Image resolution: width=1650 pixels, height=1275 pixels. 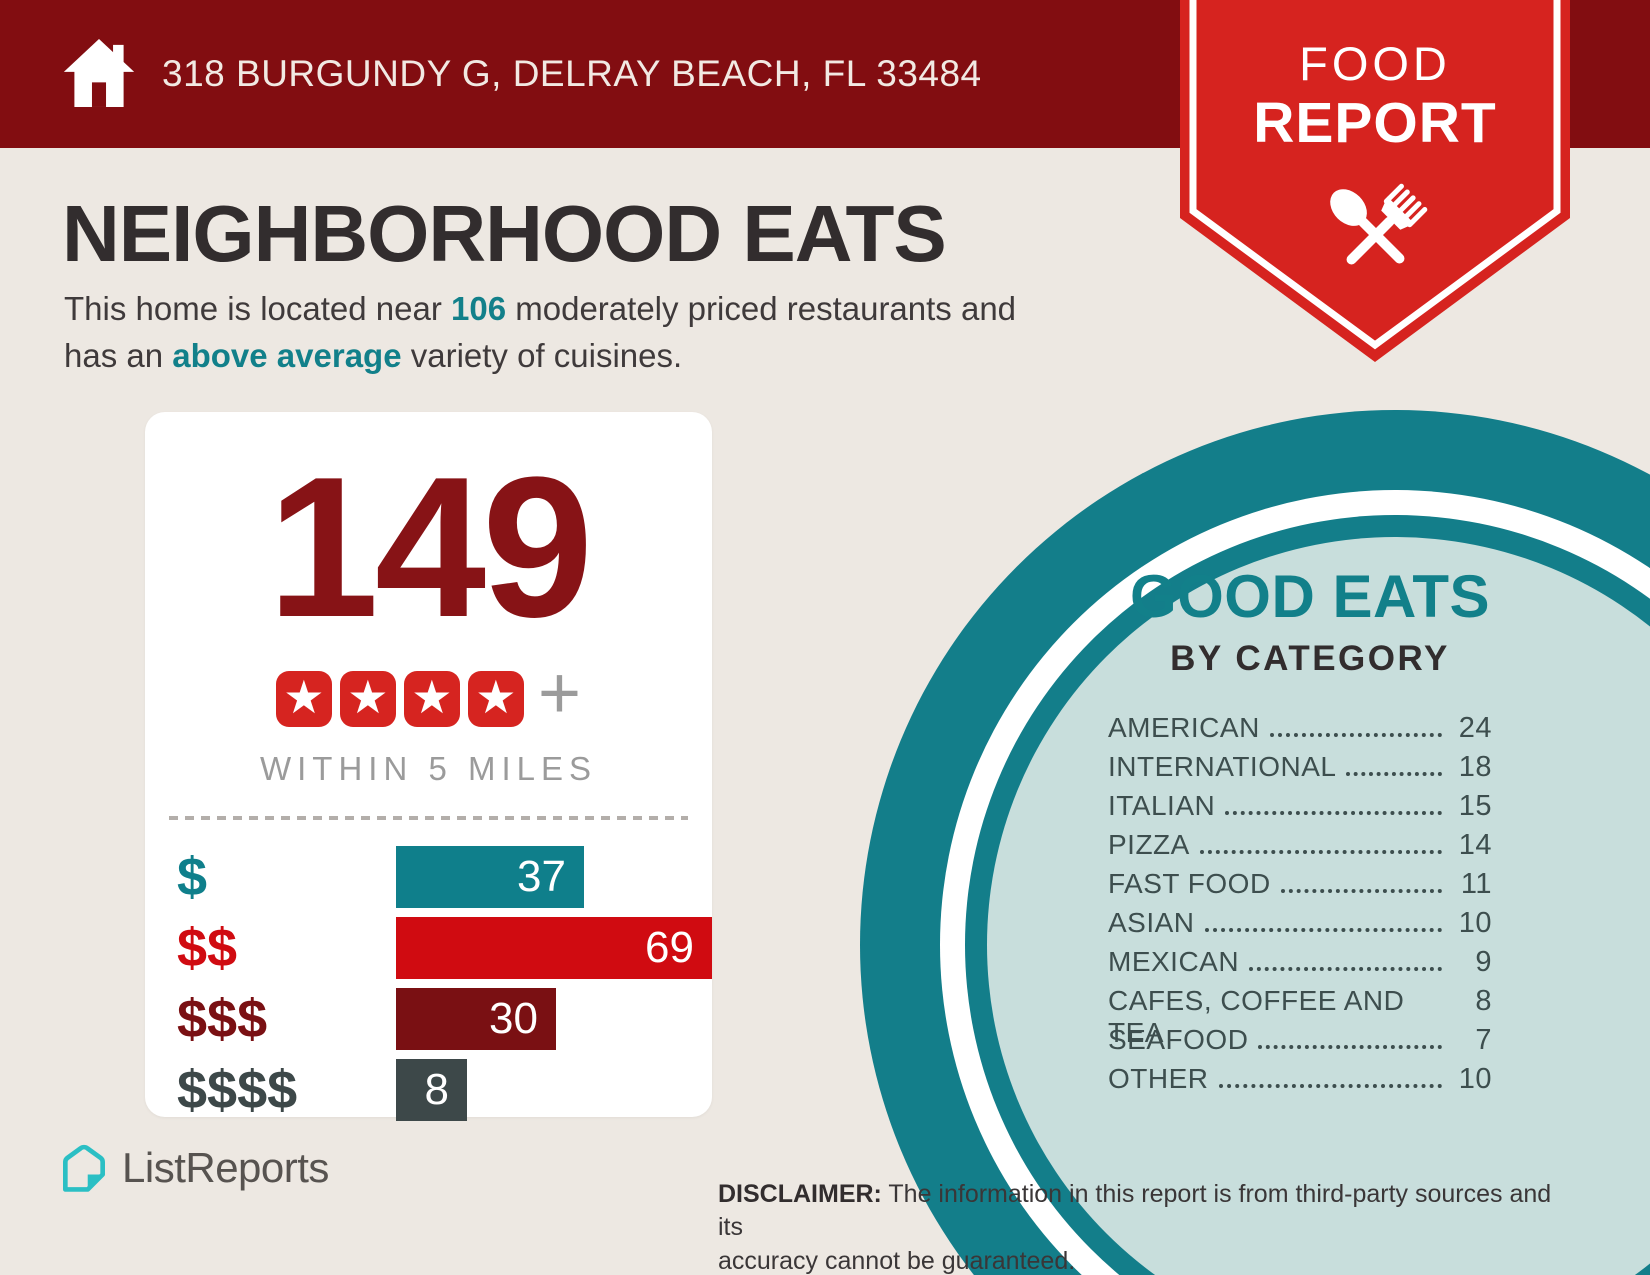 I want to click on listreports-wordmark: ListReports, so click(x=225, y=1167).